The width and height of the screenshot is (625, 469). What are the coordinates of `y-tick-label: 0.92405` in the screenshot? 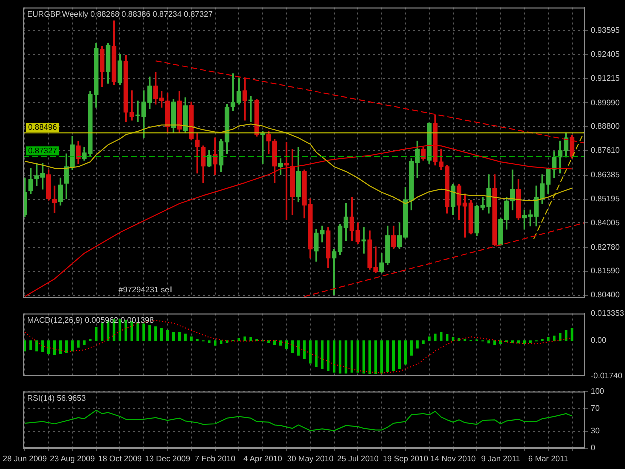 It's located at (605, 54).